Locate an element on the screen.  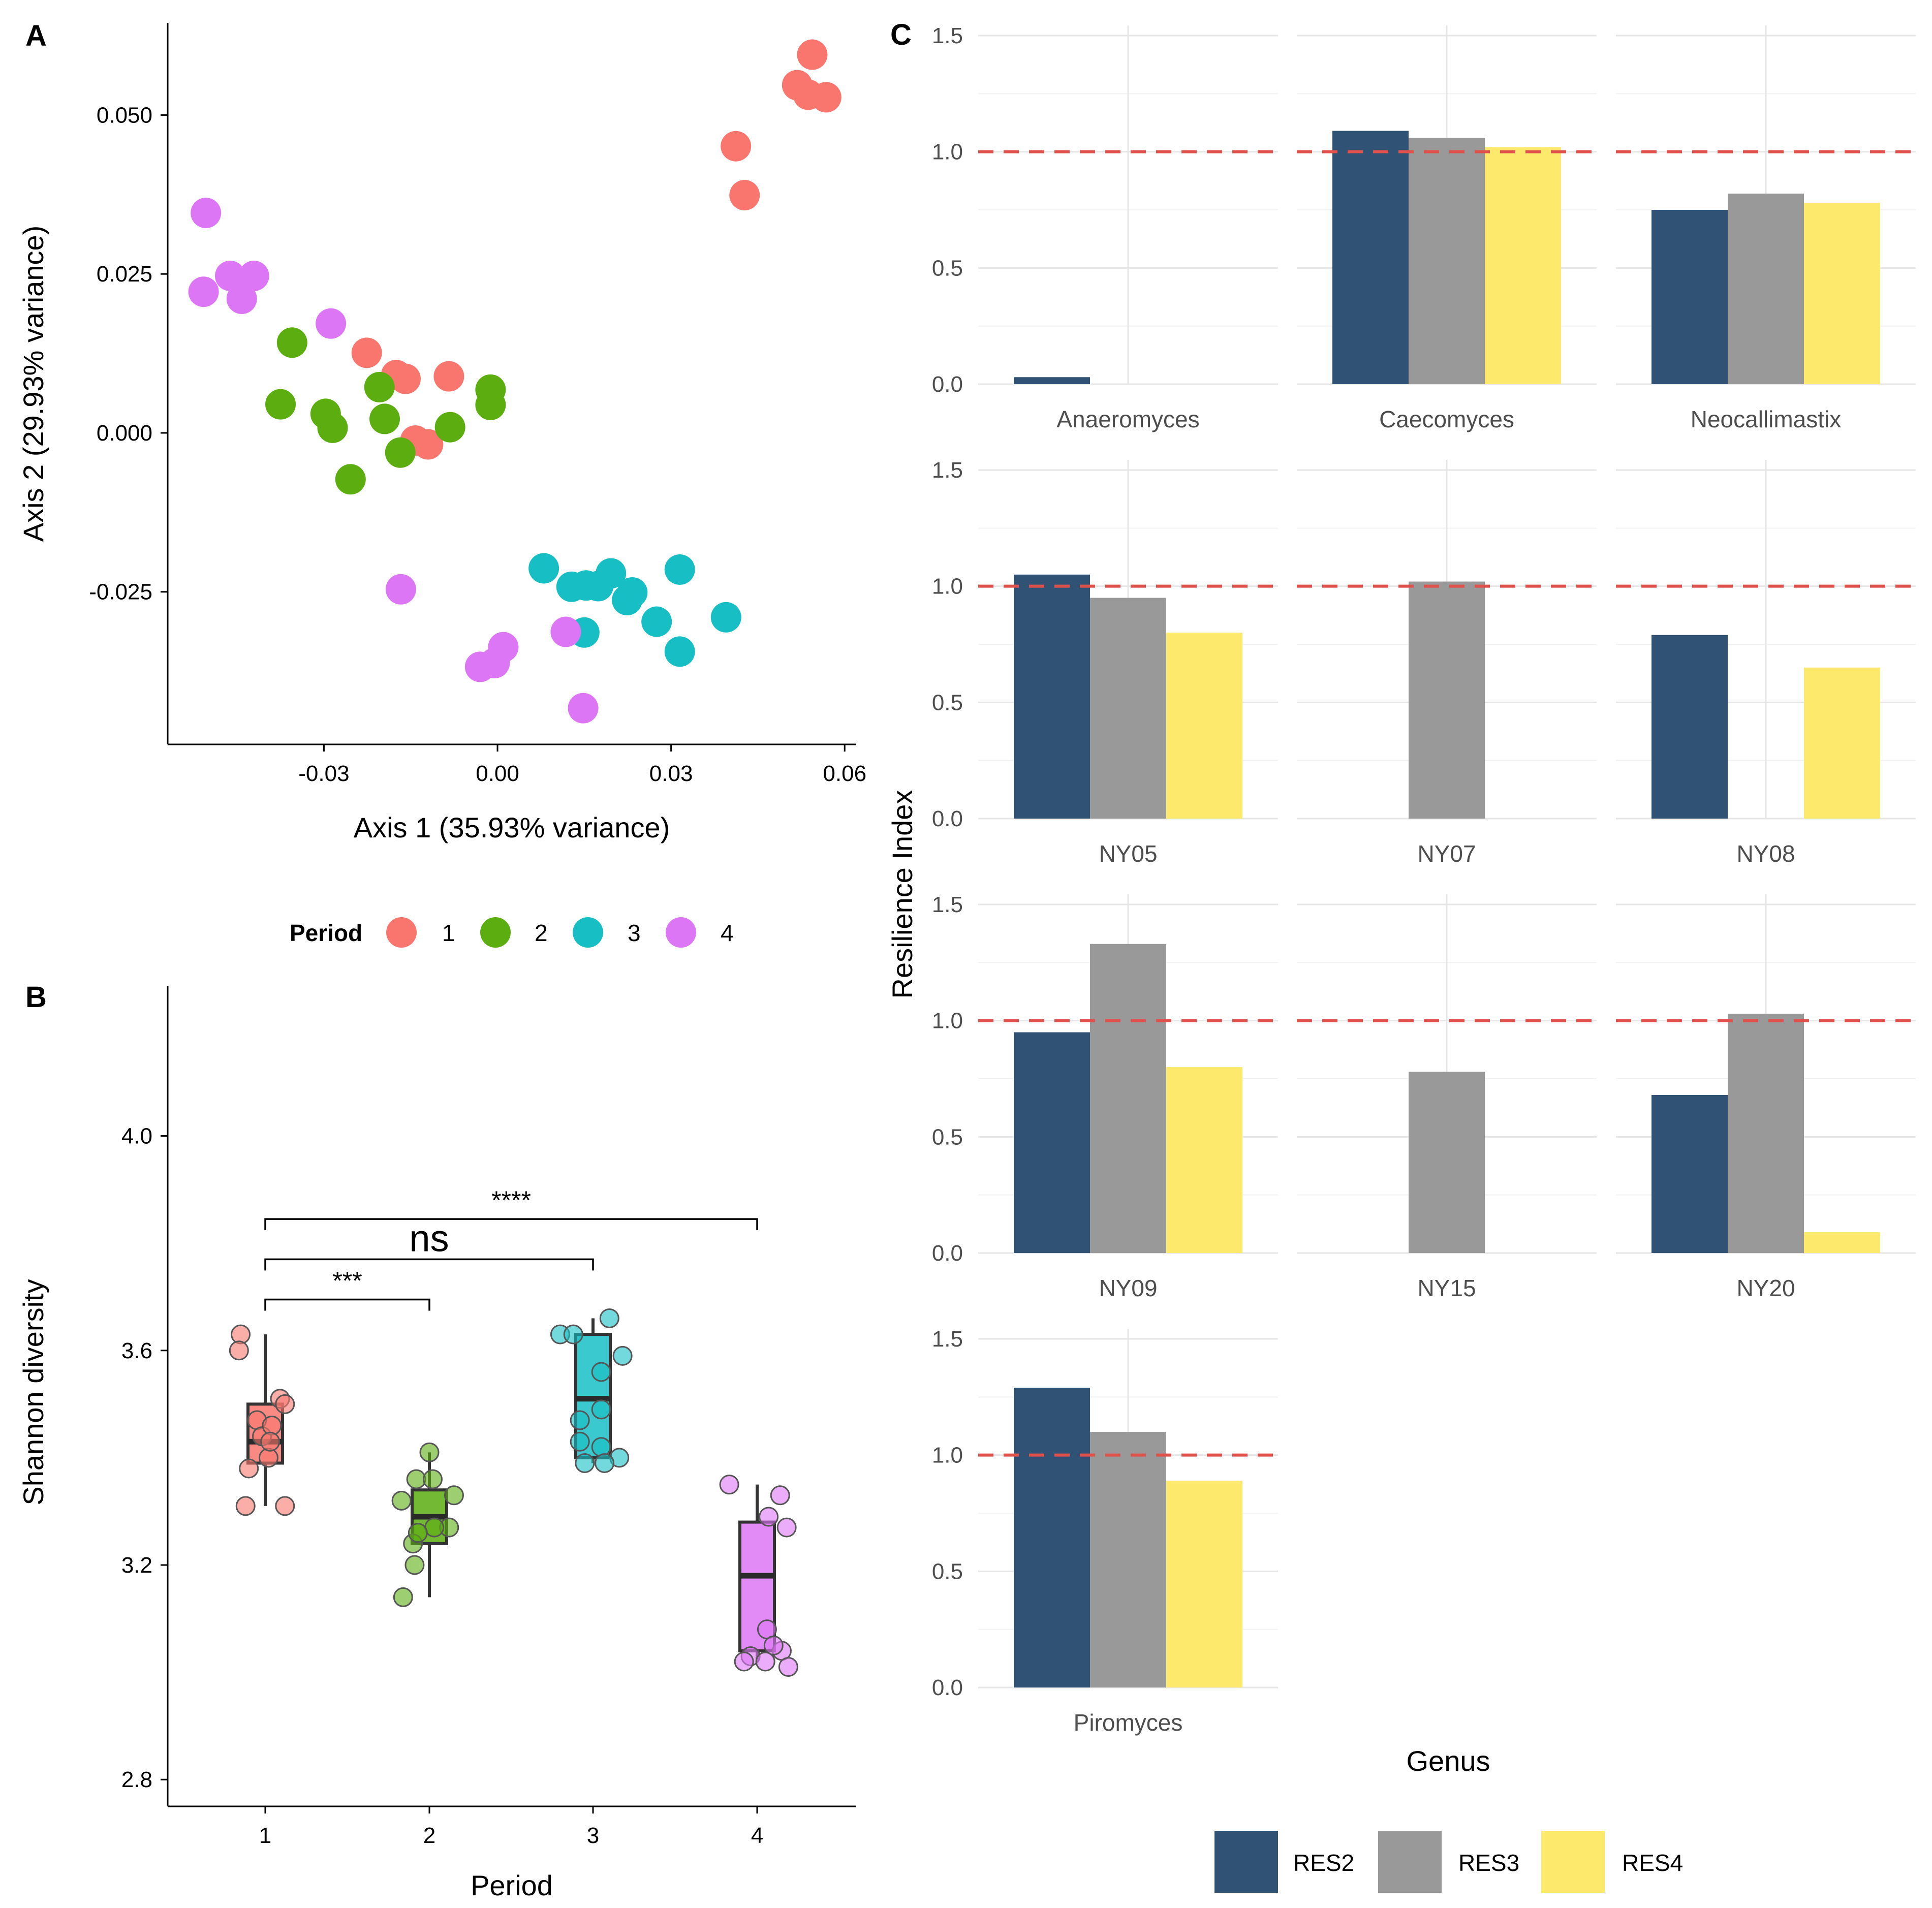
y-tick-label: 4.0 is located at coordinates (136, 1136).